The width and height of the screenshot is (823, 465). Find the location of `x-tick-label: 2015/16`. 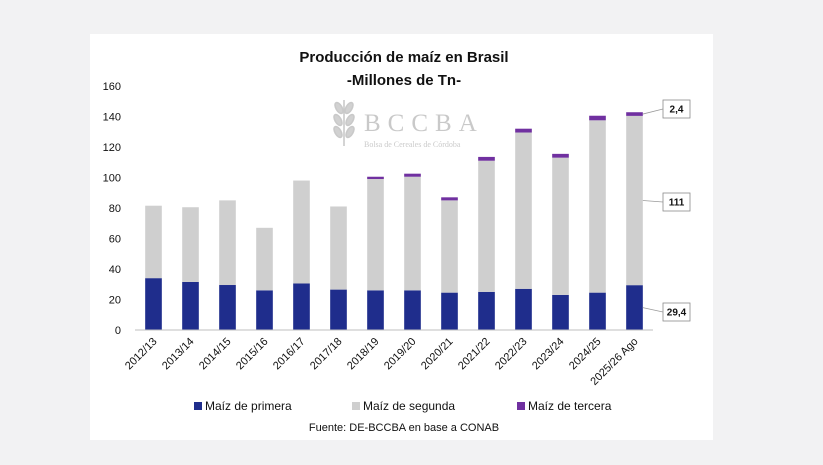

x-tick-label: 2015/16 is located at coordinates (252, 354).